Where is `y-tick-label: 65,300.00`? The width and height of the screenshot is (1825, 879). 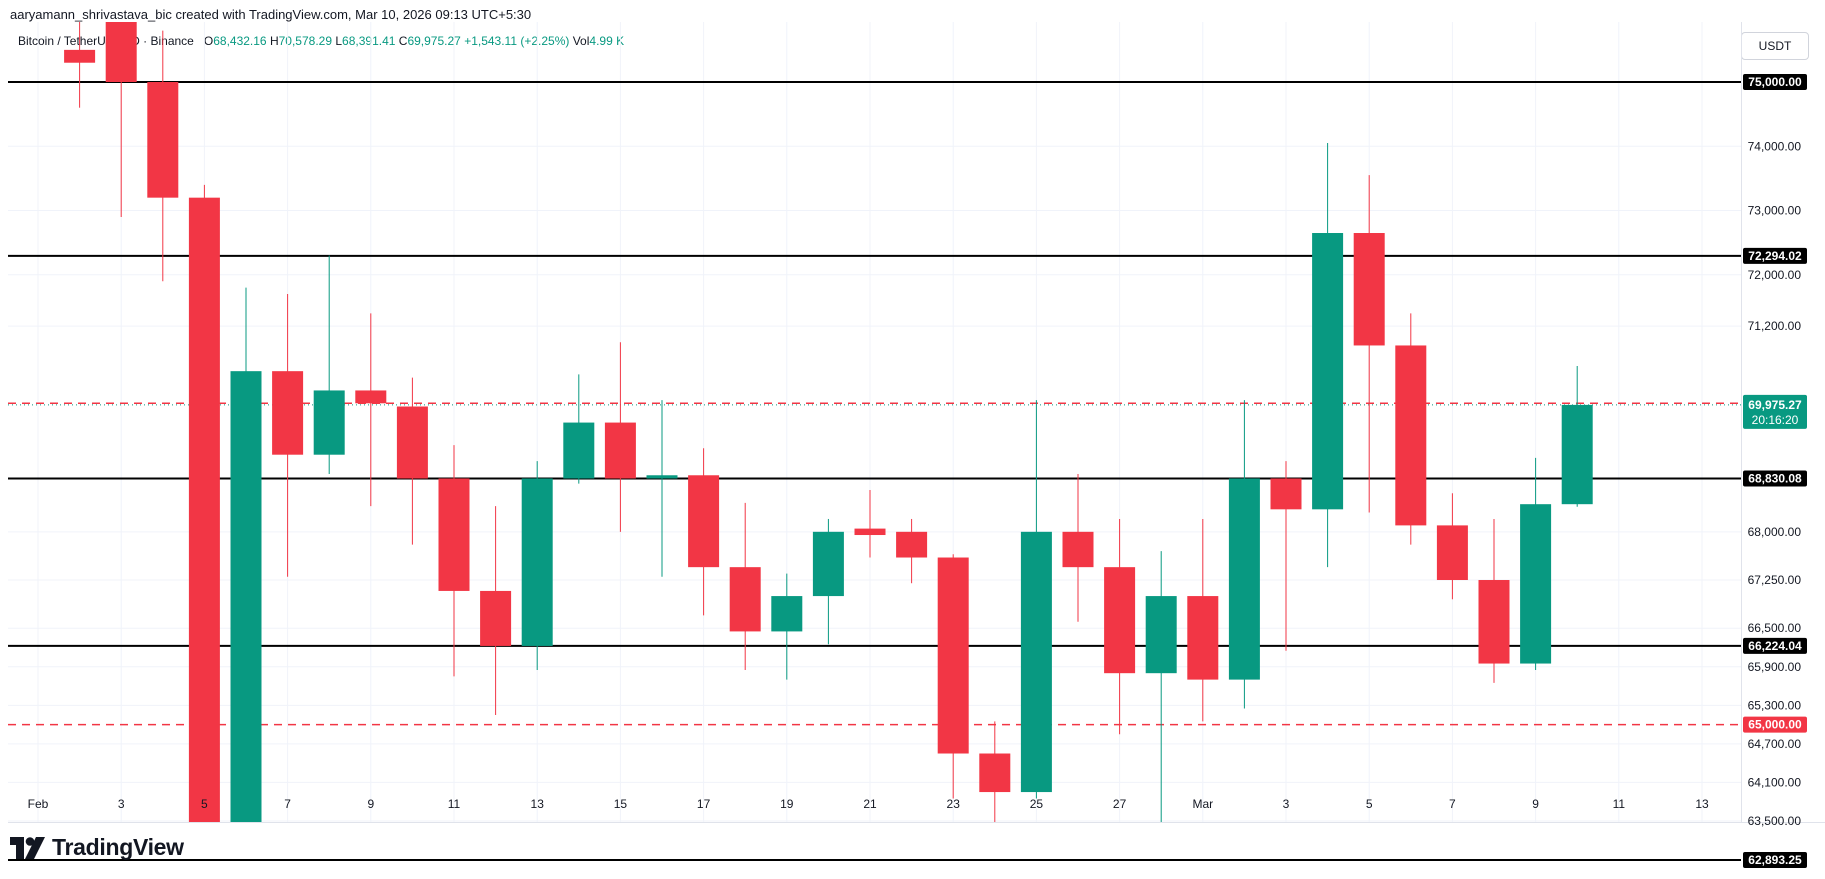
y-tick-label: 65,300.00 is located at coordinates (1775, 705).